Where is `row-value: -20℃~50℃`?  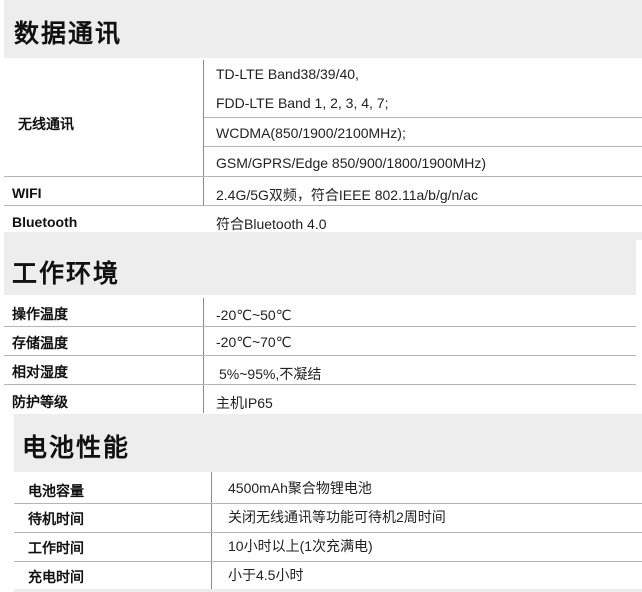 row-value: -20℃~50℃ is located at coordinates (254, 315).